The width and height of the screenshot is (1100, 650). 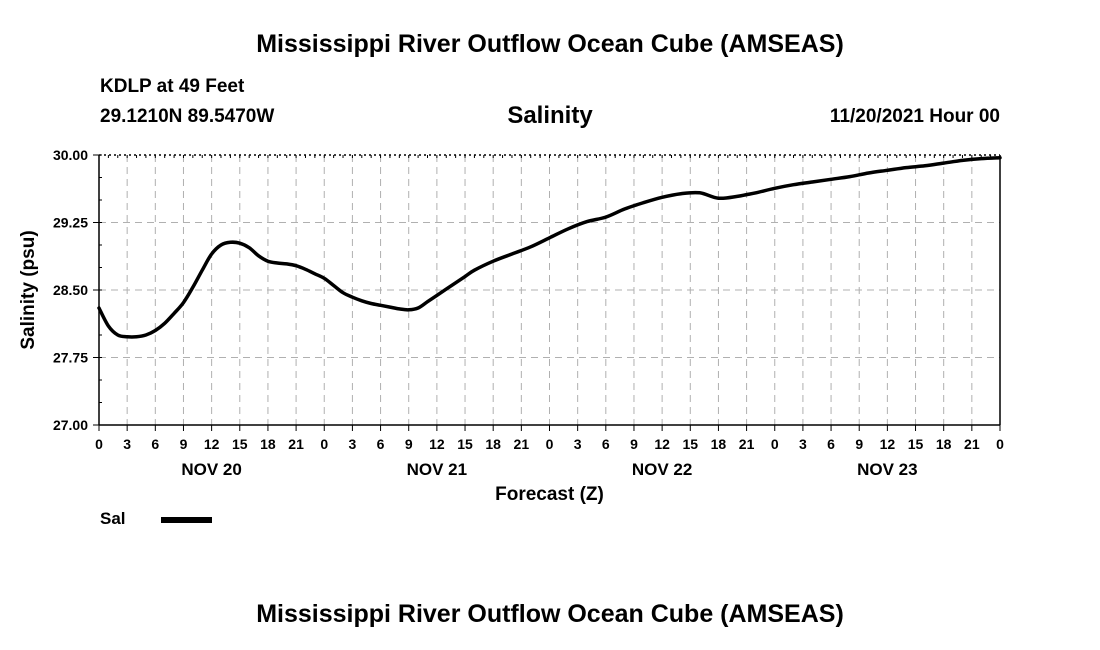 I want to click on station-name: KDLP at 49 Feet, so click(x=172, y=86).